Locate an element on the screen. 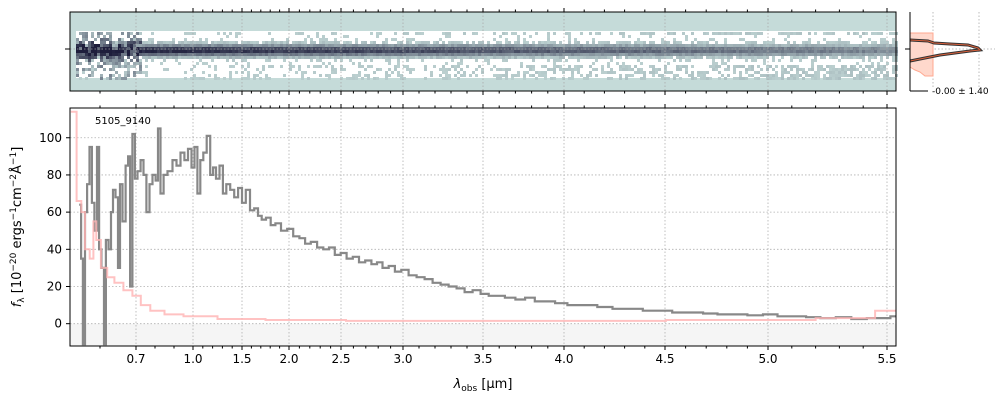  x-tick-label: 2.0 is located at coordinates (288, 359).